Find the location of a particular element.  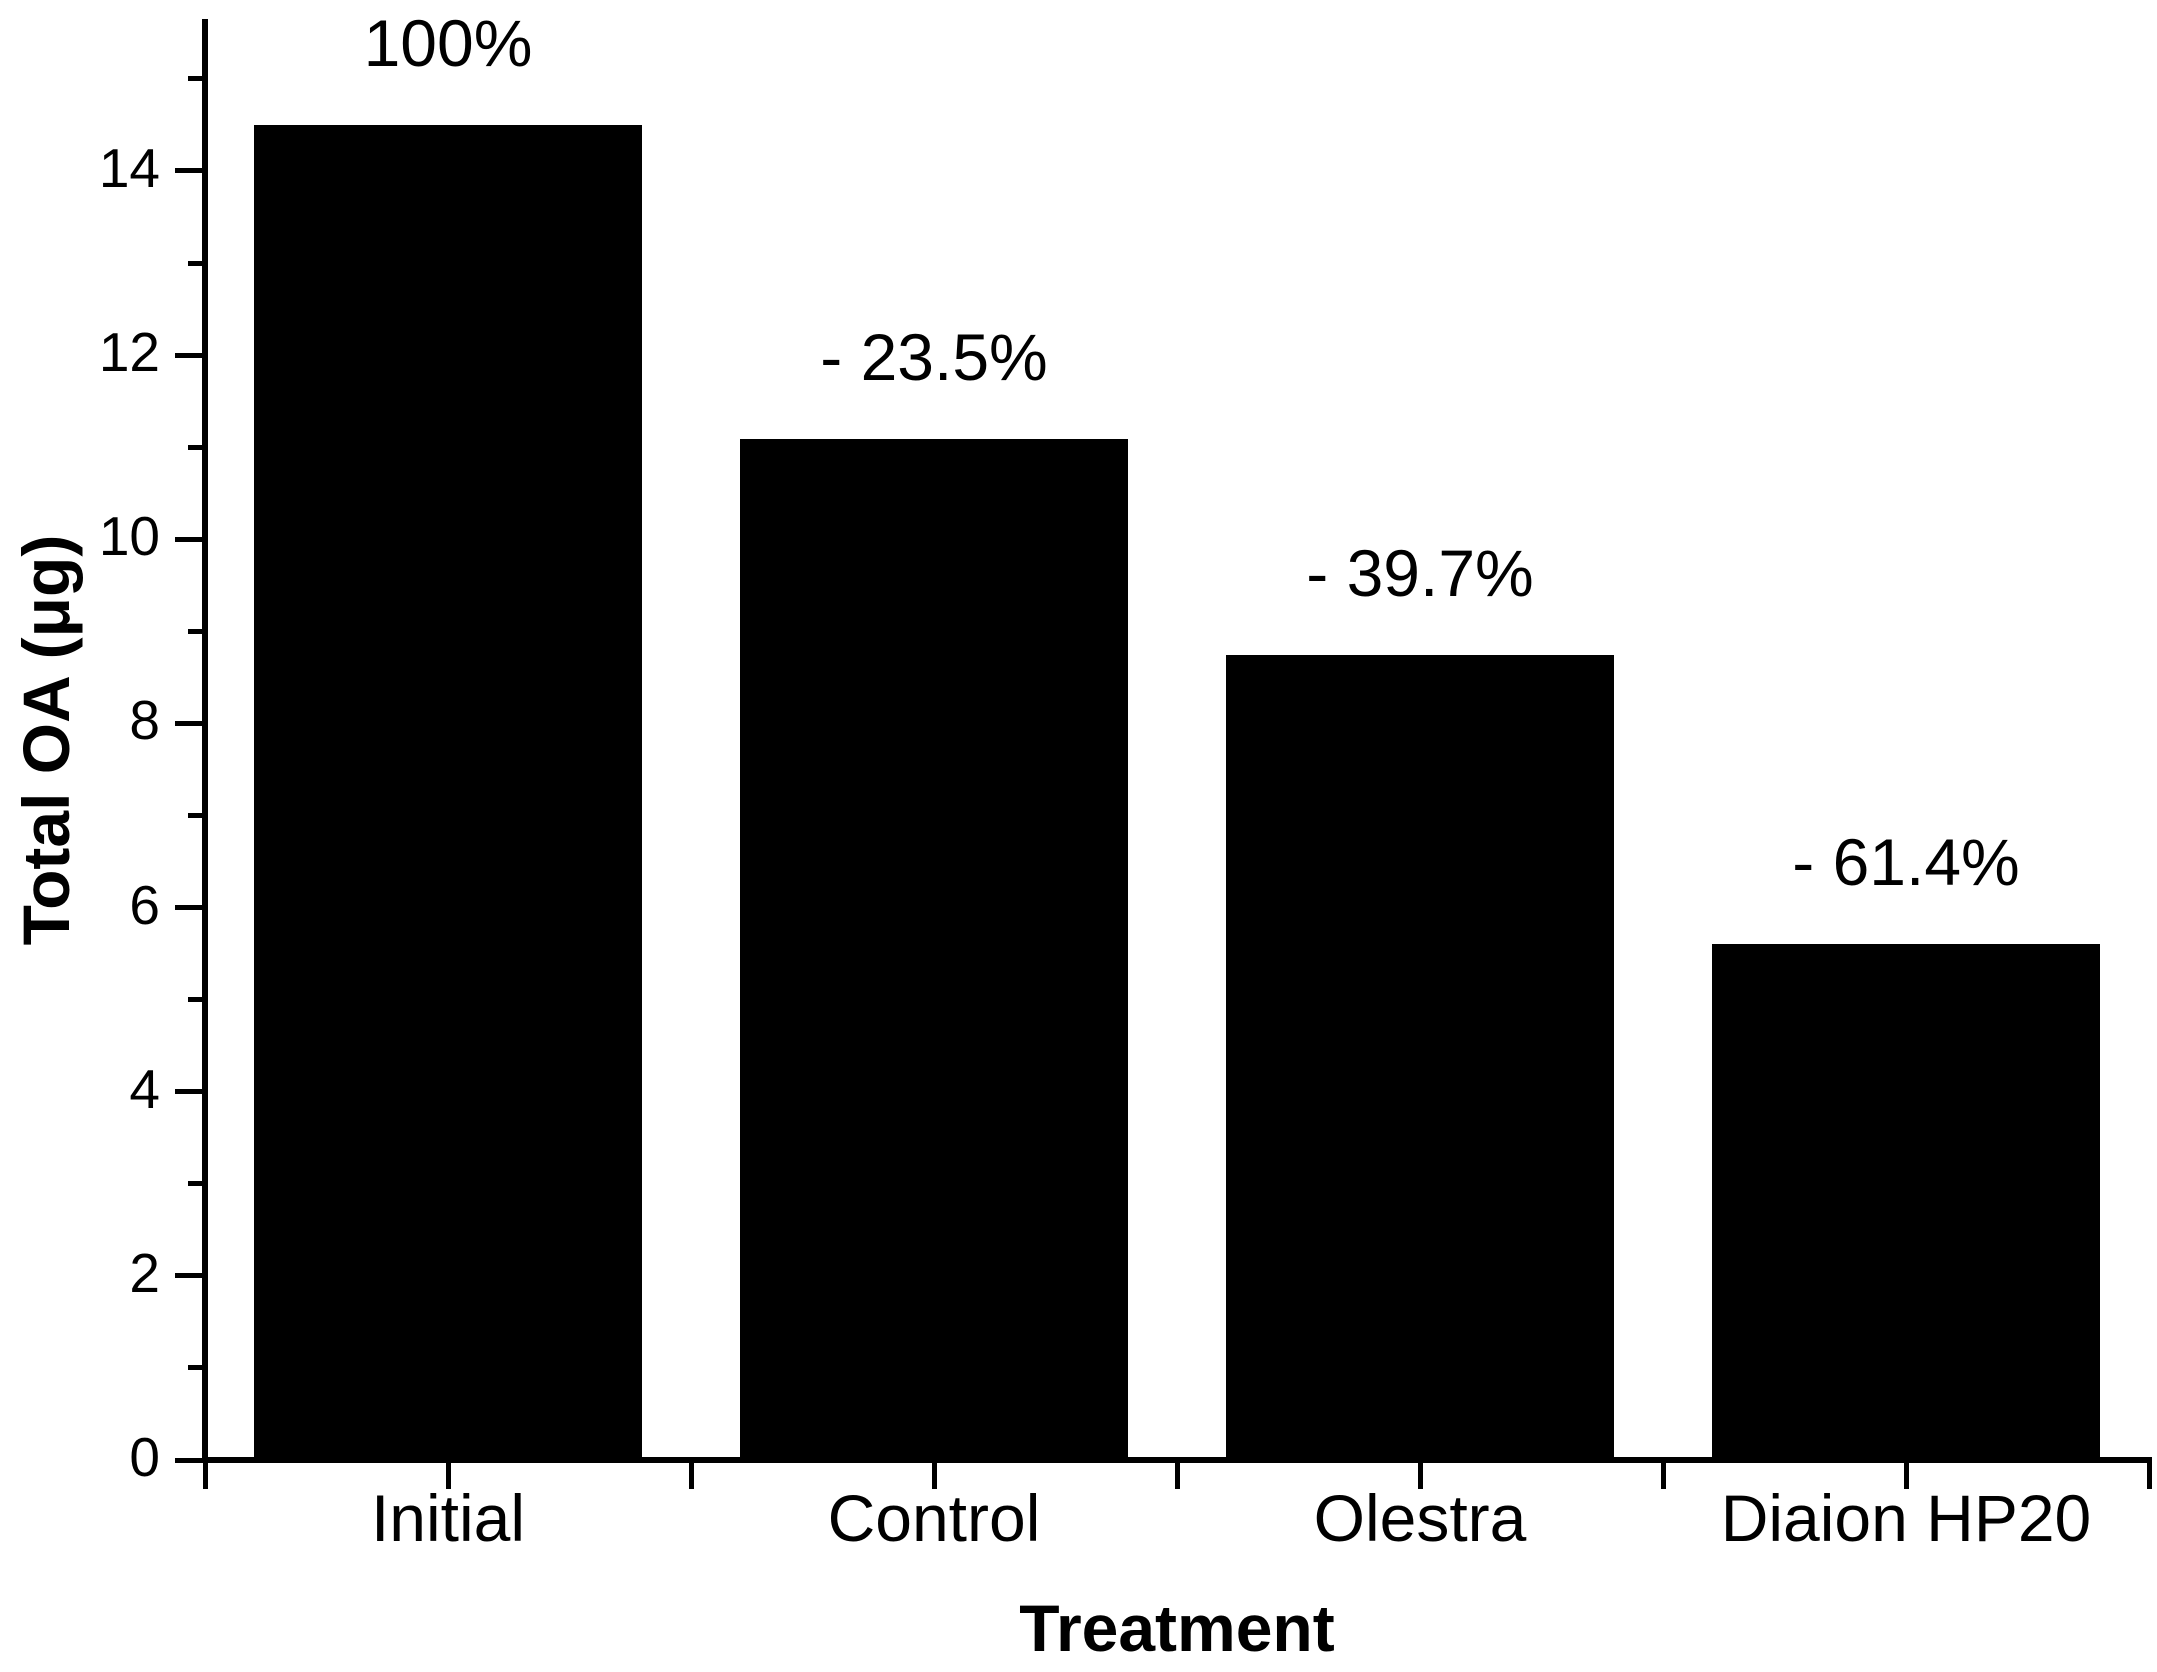

y-tick-label-0: 0 is located at coordinates (144, 1457).